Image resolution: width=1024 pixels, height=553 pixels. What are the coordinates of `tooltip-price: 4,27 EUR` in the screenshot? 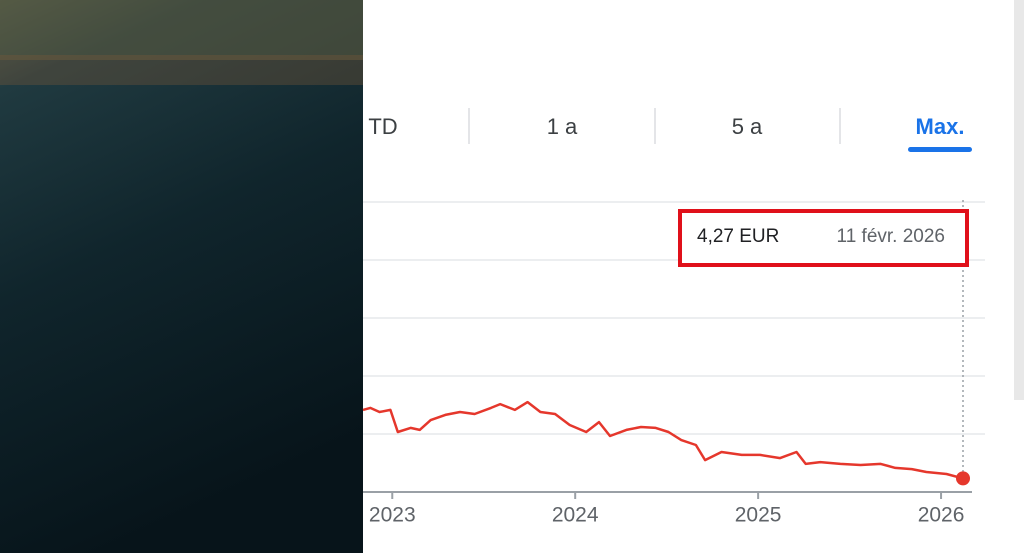 It's located at (738, 236).